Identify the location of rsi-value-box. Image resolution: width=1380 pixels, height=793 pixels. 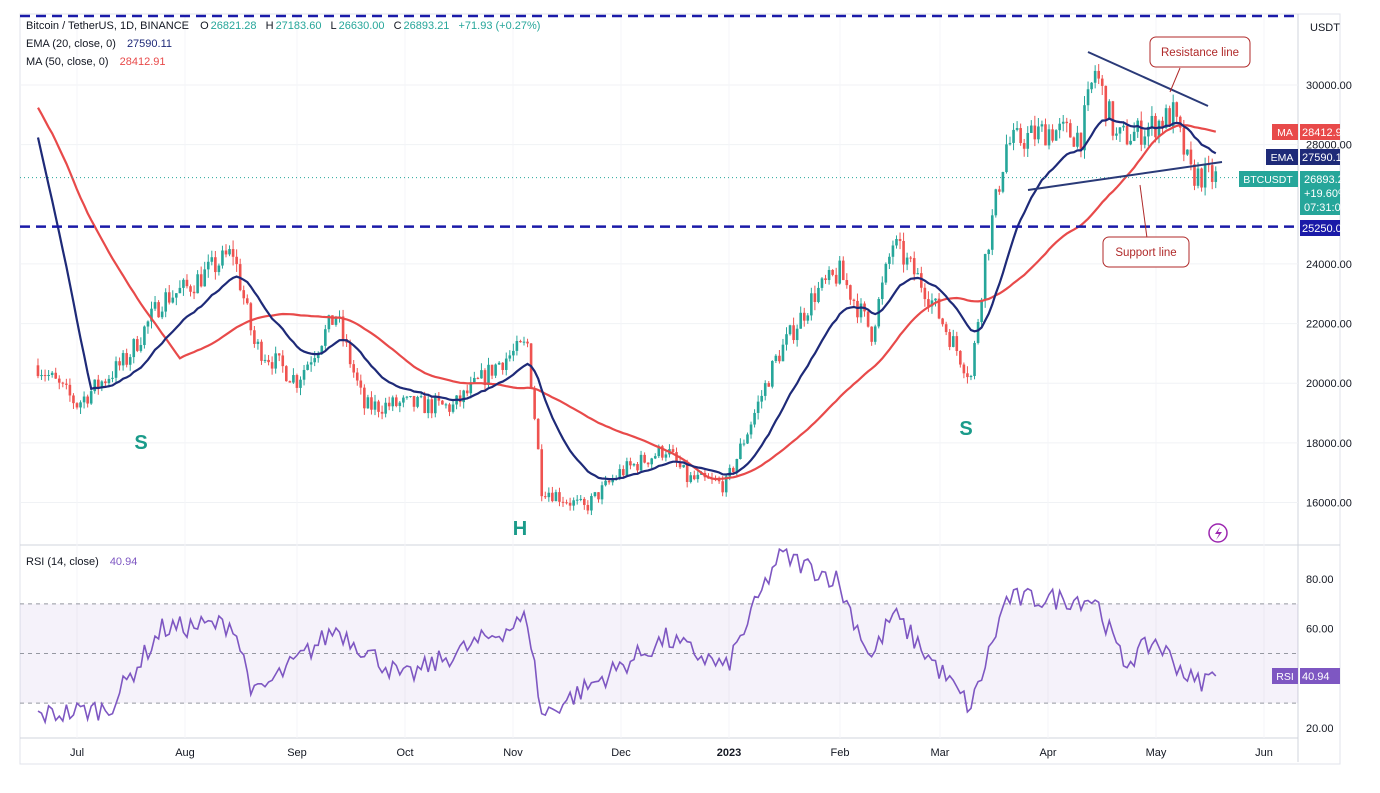
(1320, 675).